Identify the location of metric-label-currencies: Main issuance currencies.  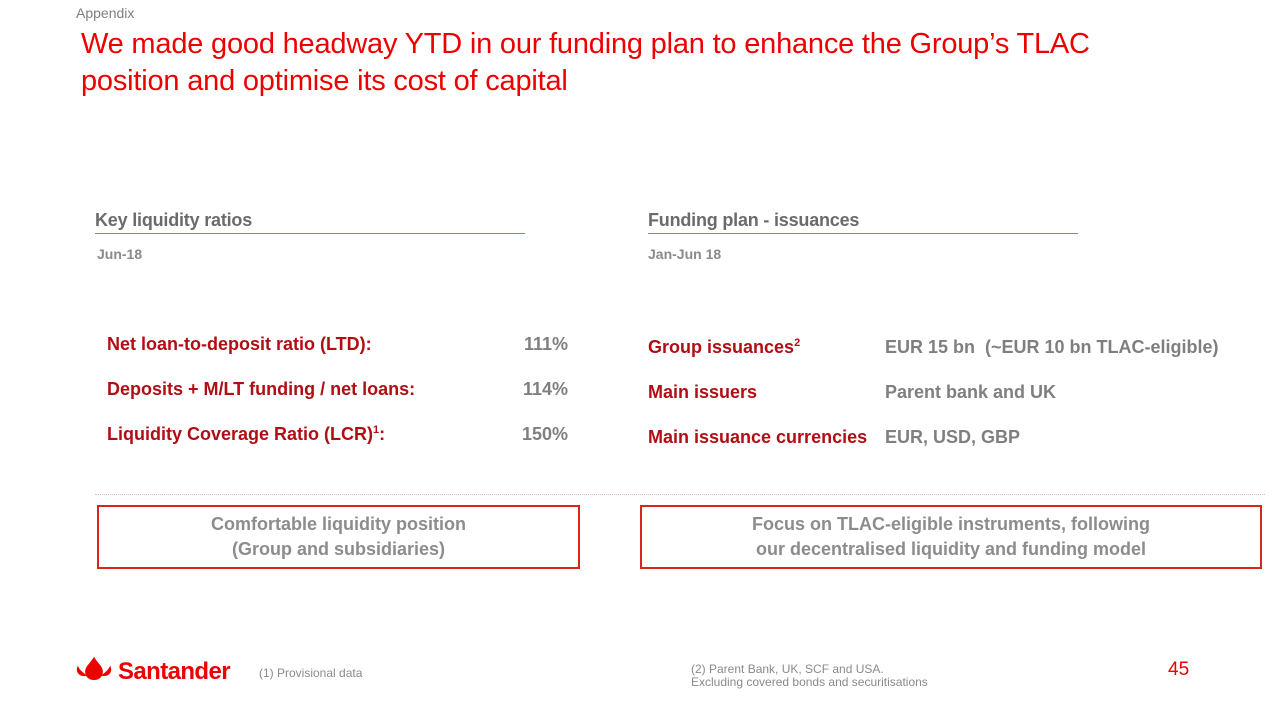
(757, 437).